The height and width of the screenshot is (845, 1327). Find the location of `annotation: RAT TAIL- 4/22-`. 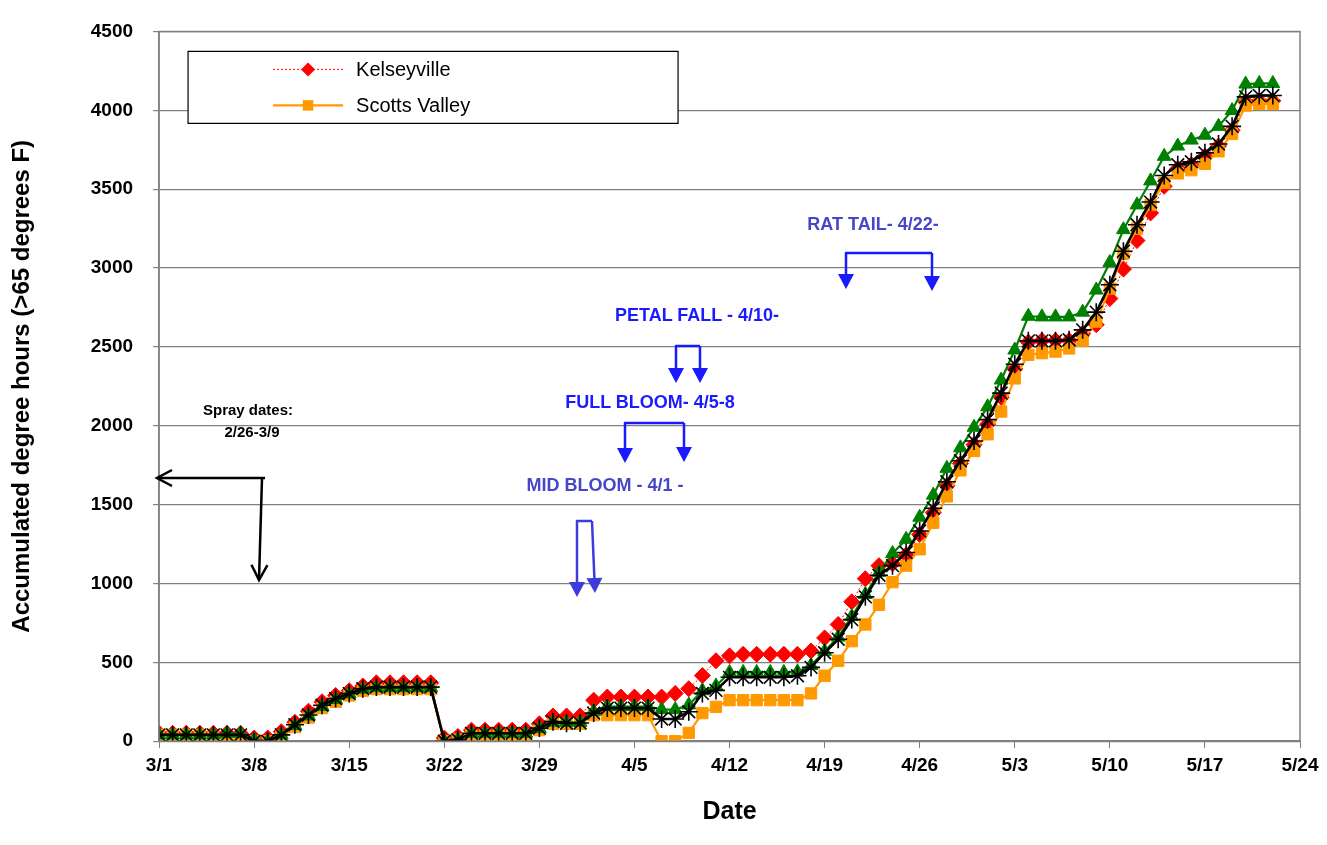

annotation: RAT TAIL- 4/22- is located at coordinates (873, 223).